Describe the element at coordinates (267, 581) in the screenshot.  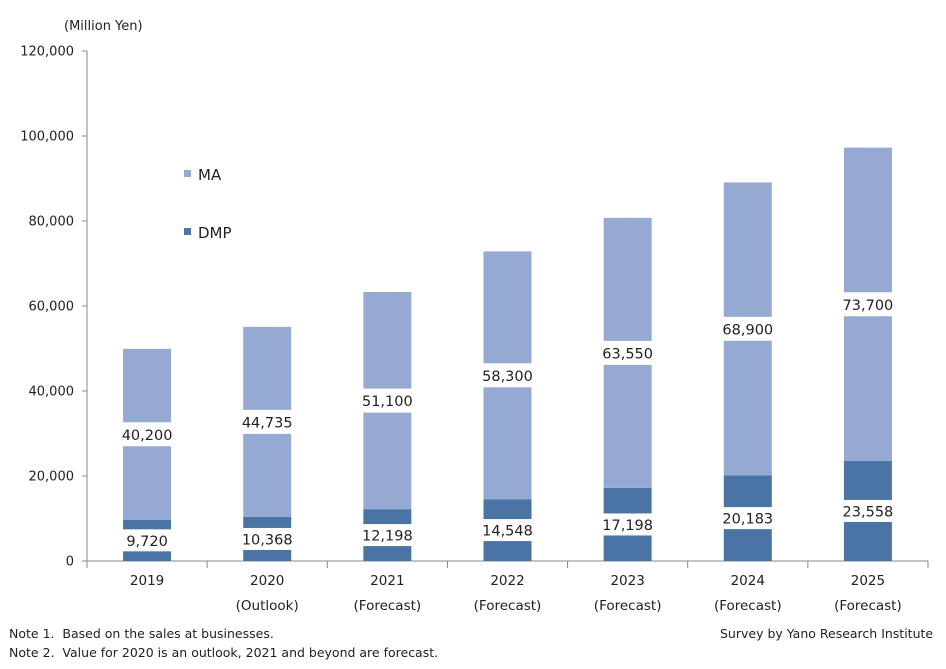
I see `x-tick-label: 2020` at that location.